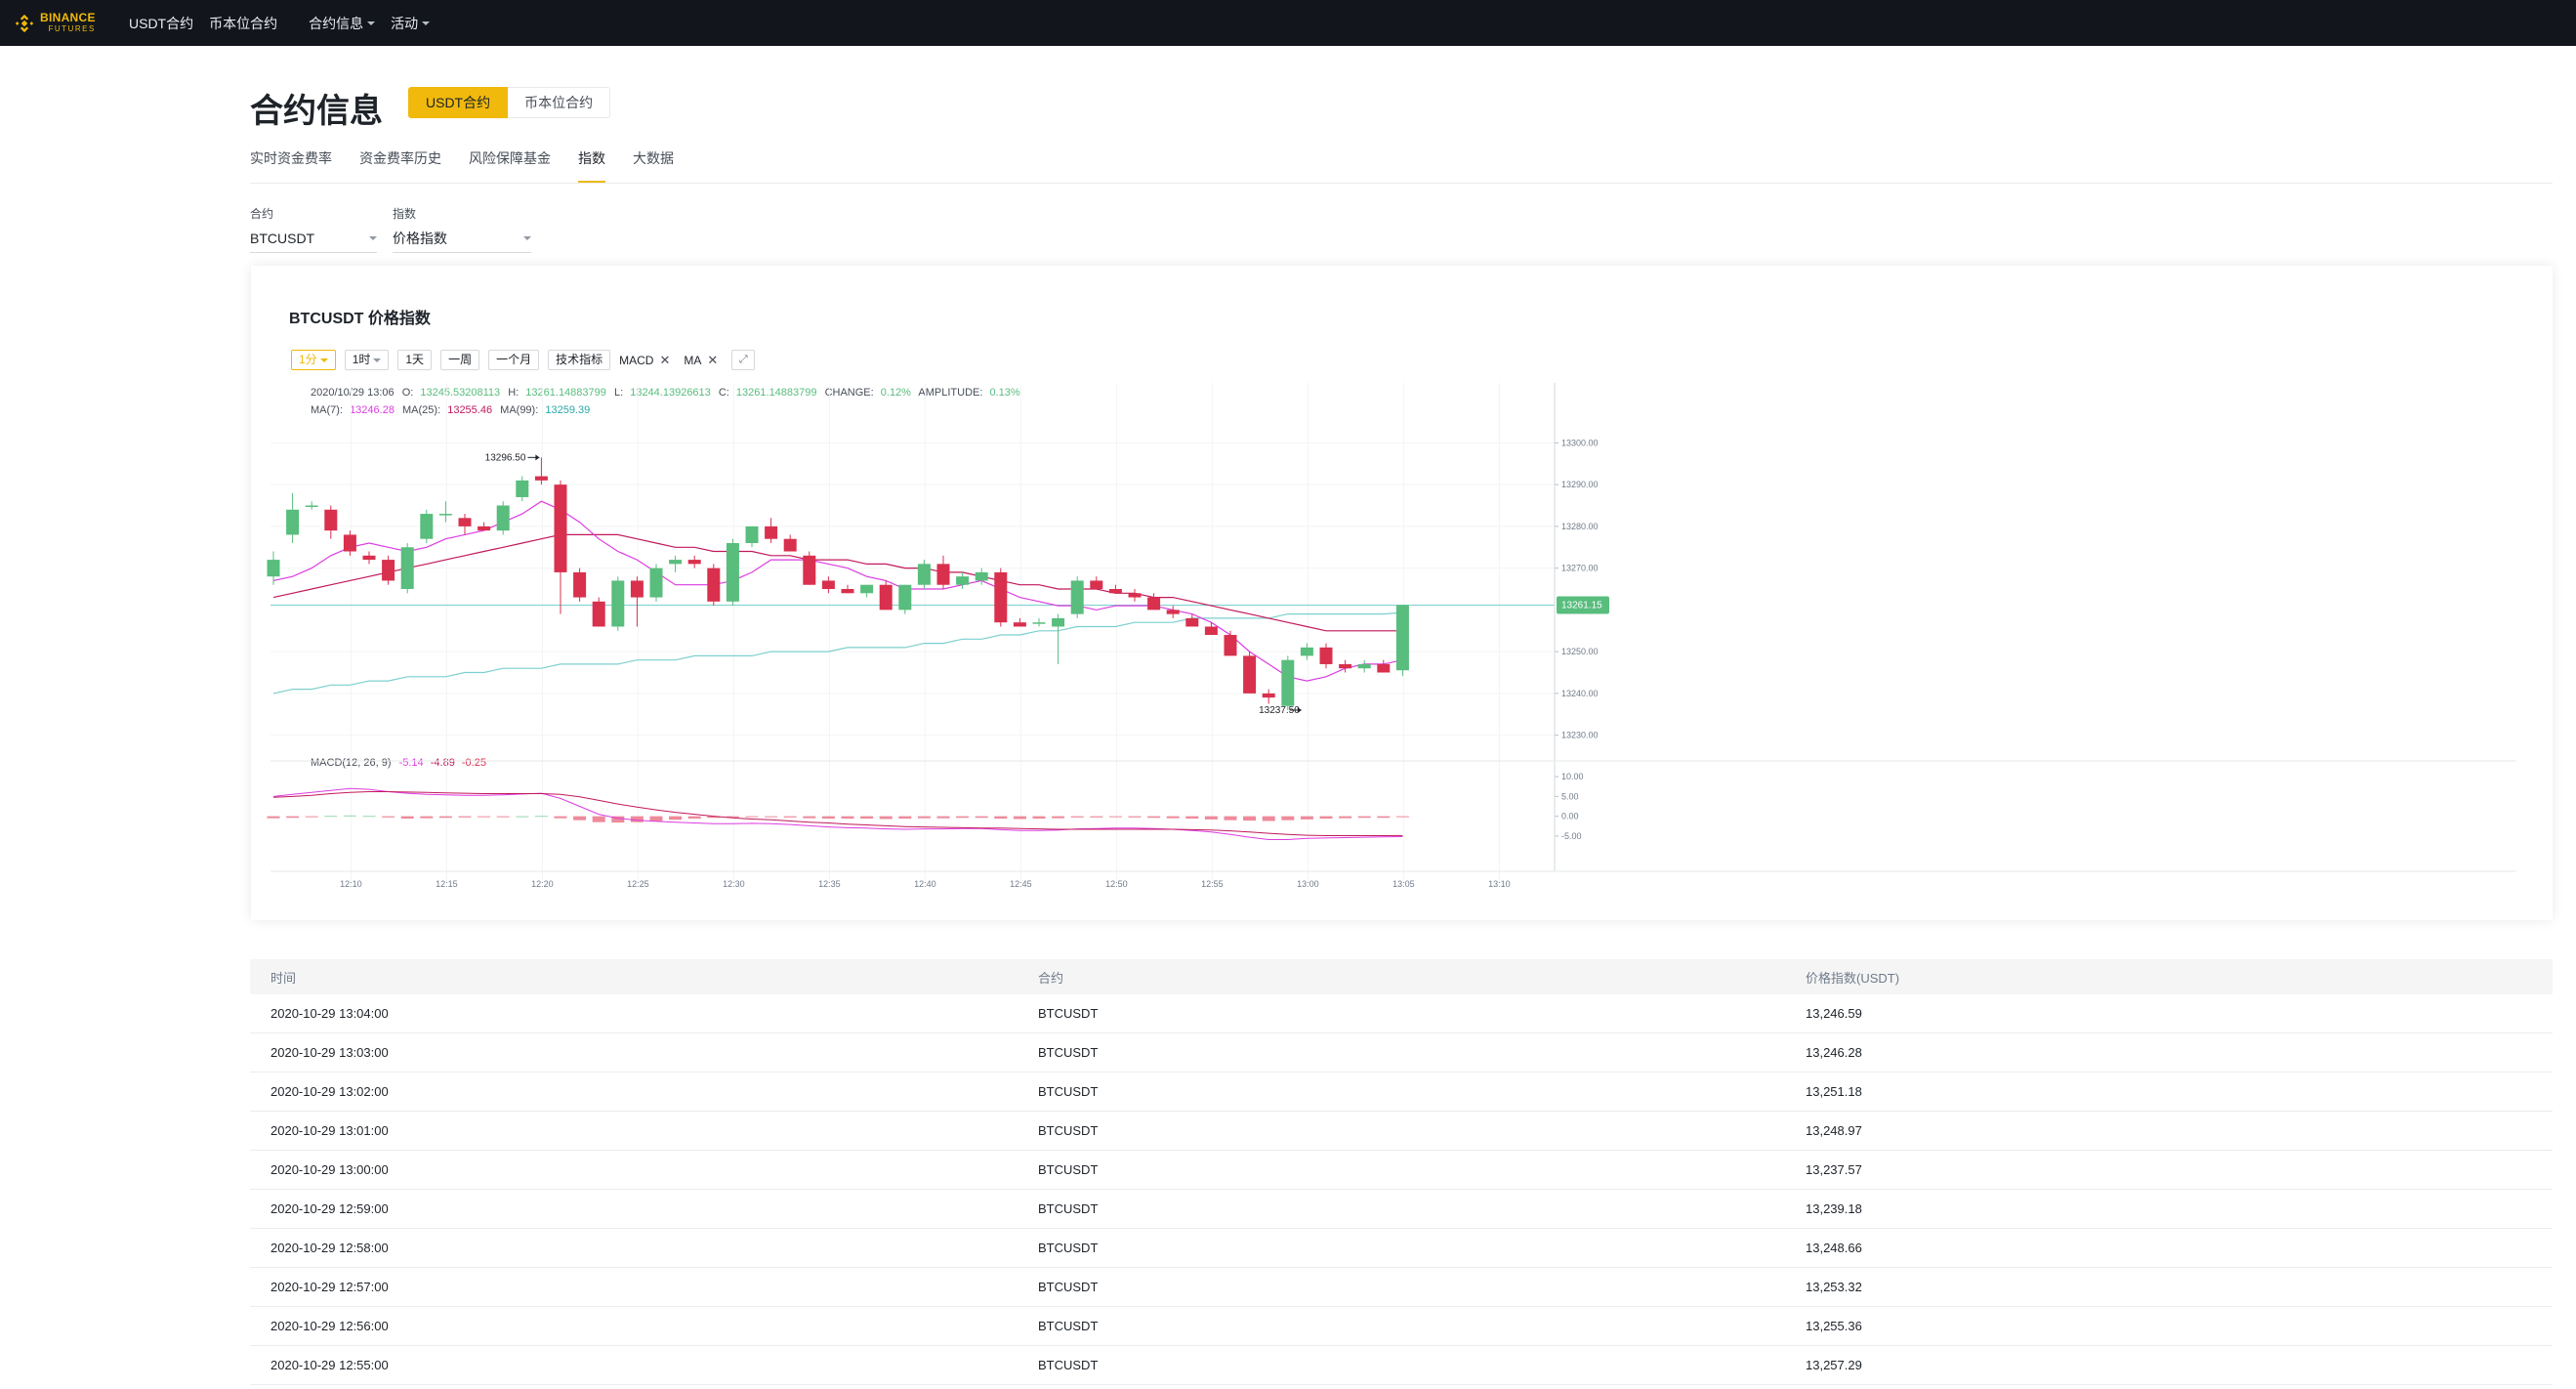  What do you see at coordinates (693, 360) in the screenshot?
I see `ma-indicator-label: MA` at bounding box center [693, 360].